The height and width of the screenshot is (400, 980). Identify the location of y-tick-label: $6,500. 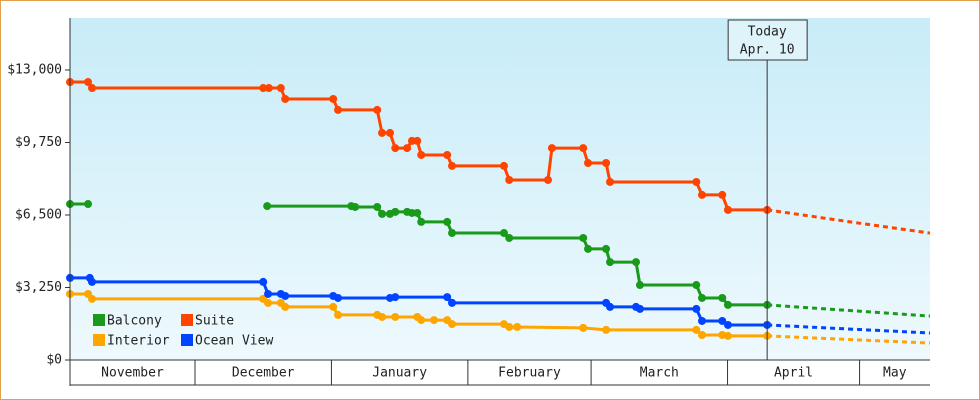
(38, 214).